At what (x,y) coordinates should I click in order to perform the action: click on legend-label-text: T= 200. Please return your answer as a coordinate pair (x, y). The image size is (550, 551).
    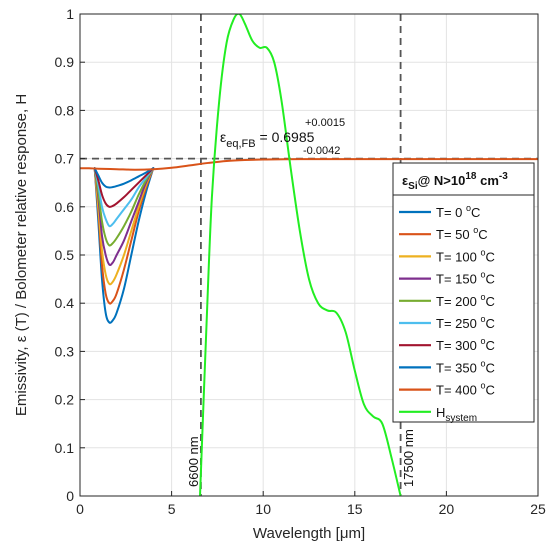
    Looking at the image, I should click on (458, 301).